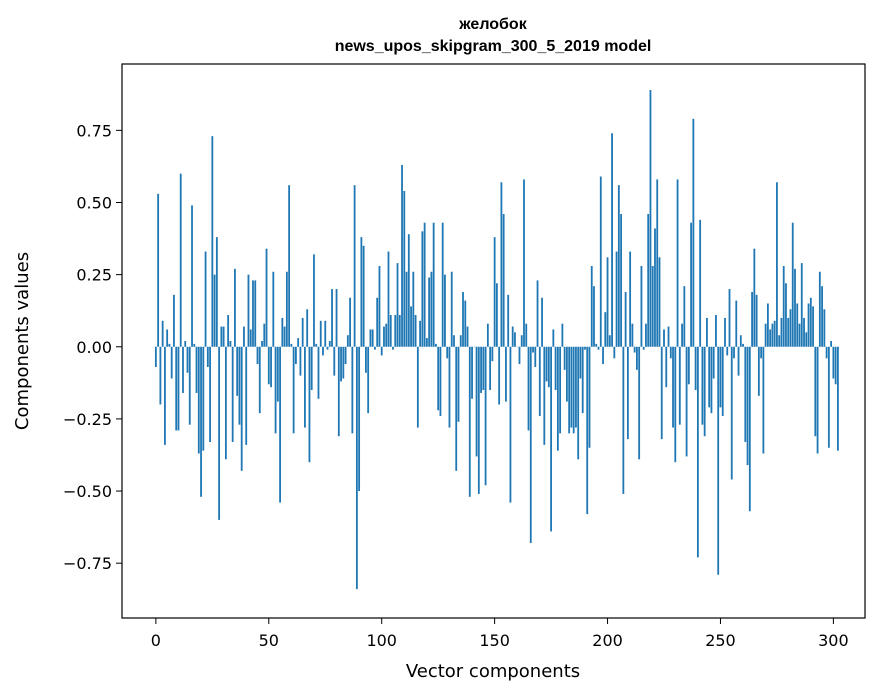 The width and height of the screenshot is (880, 696). I want to click on x-tick-label: 50, so click(269, 640).